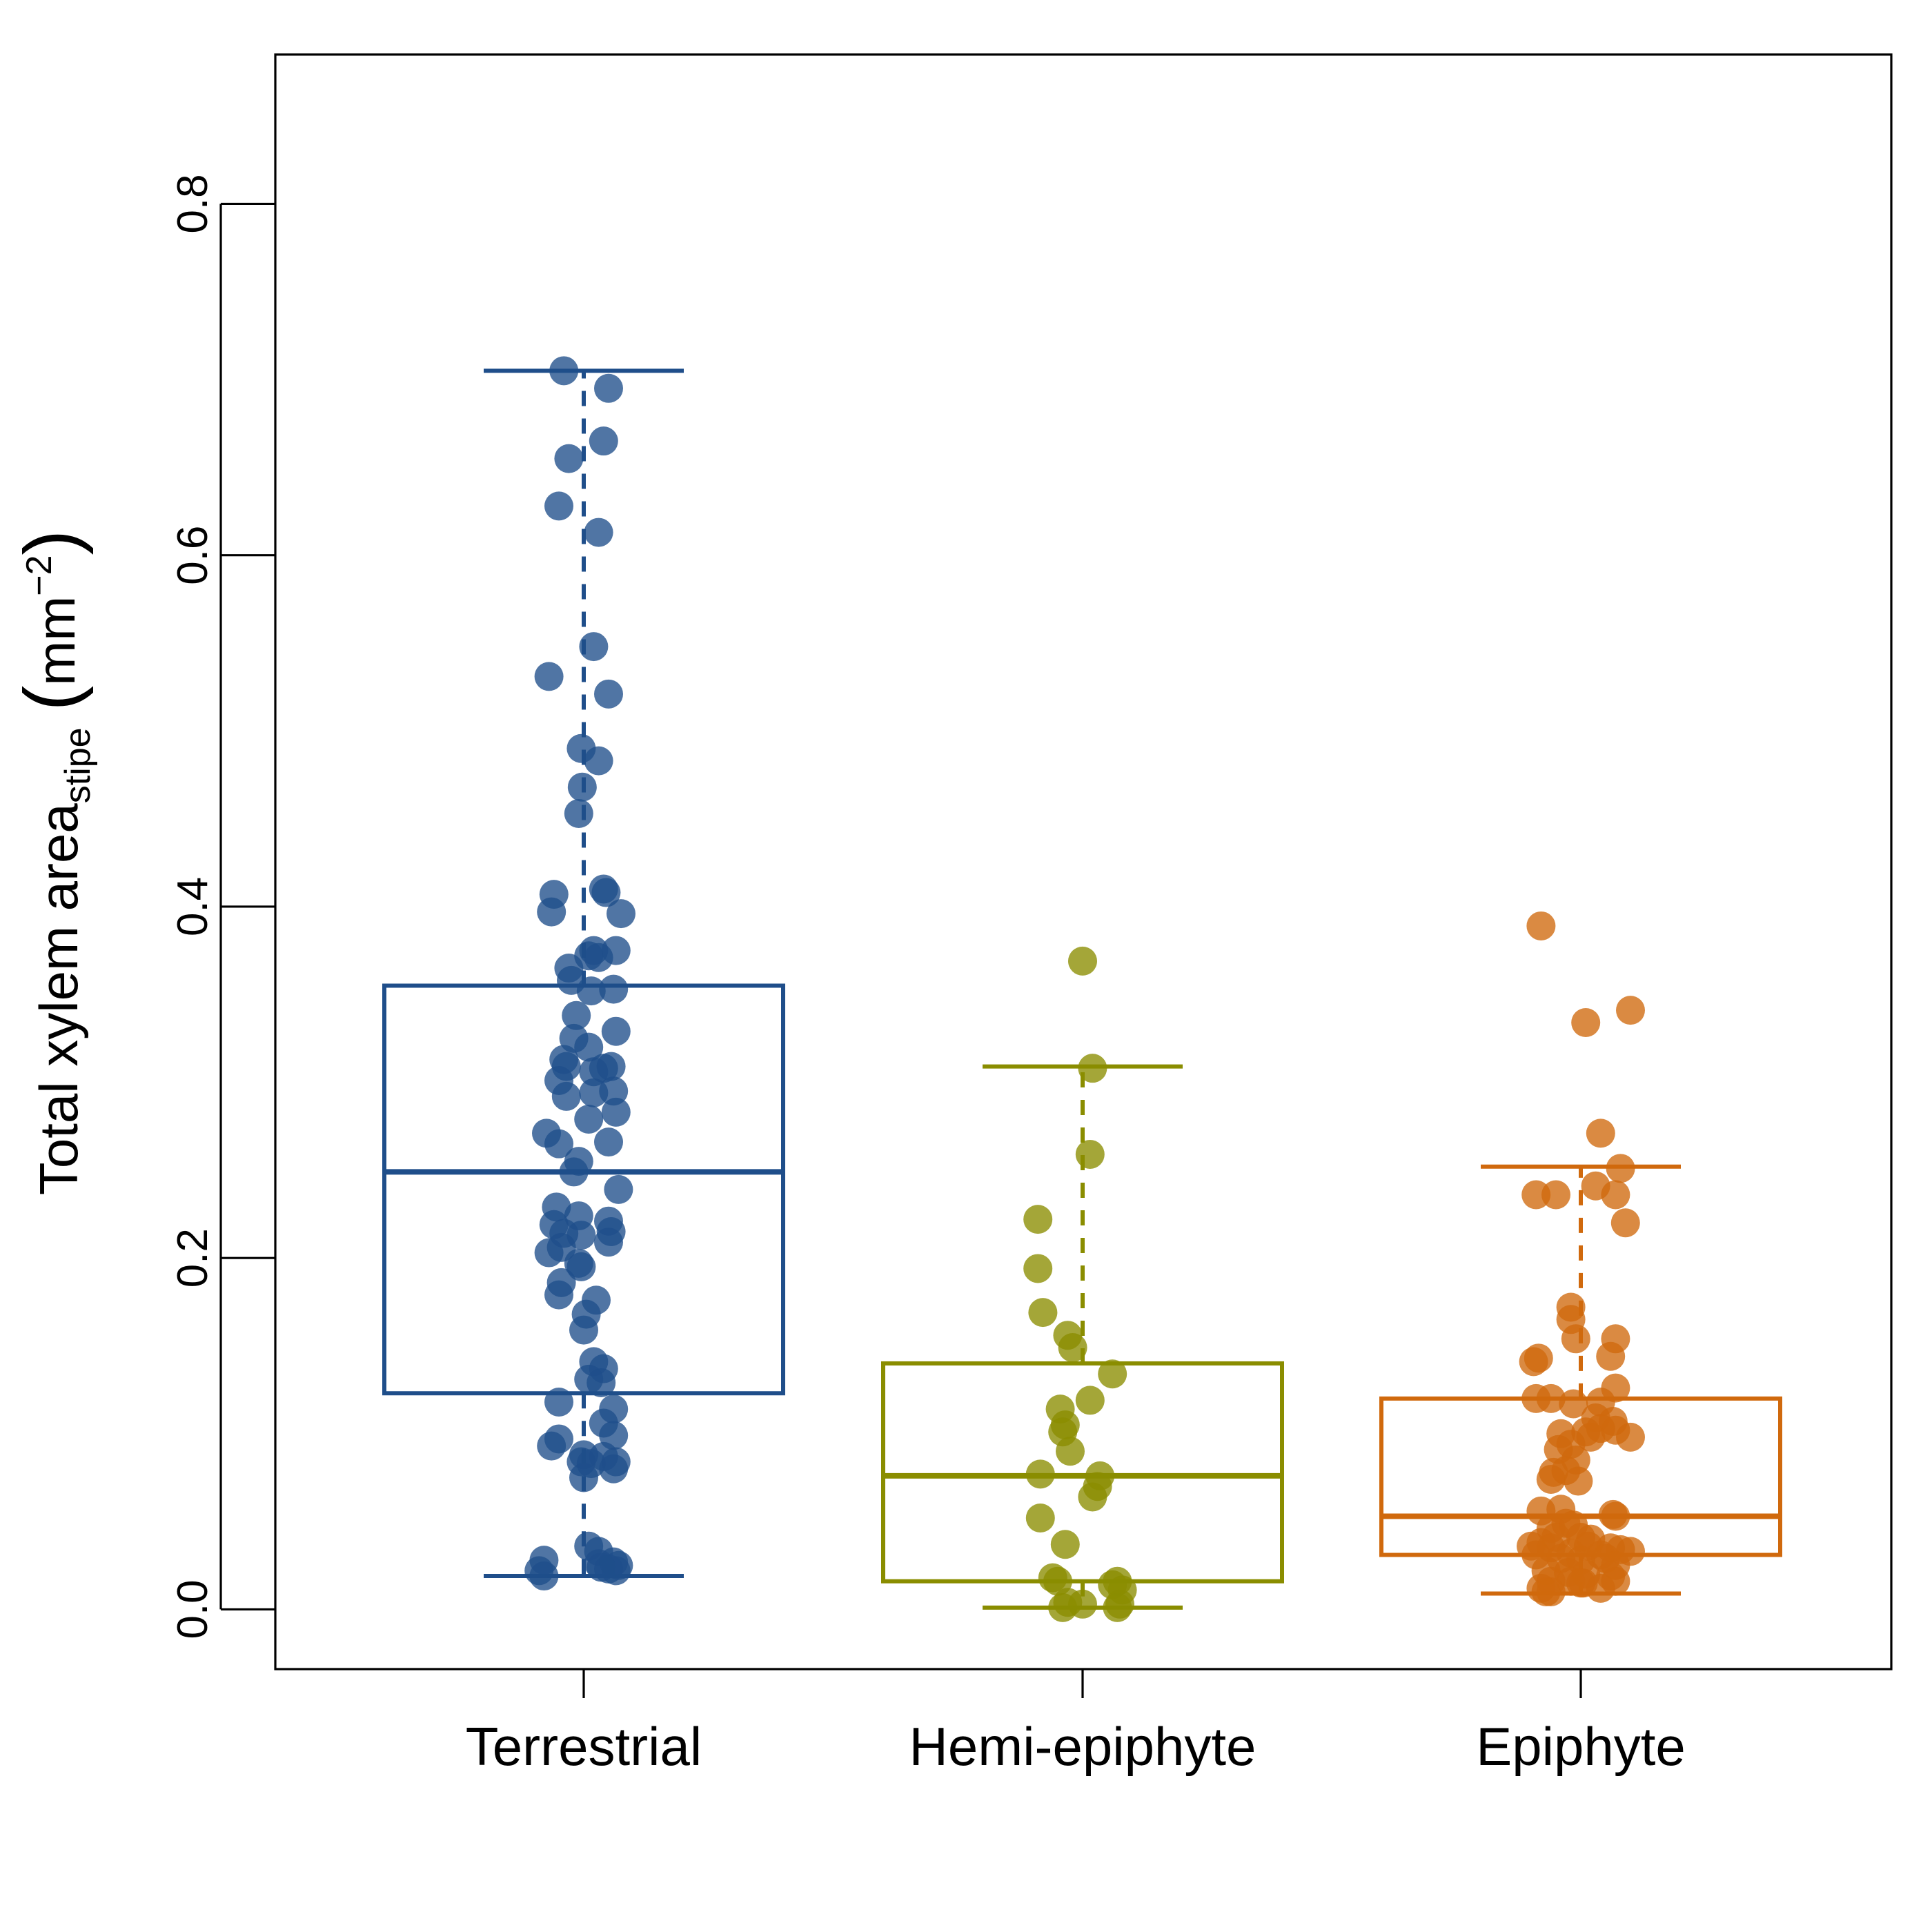 The image size is (1932, 1932). What do you see at coordinates (583, 973) in the screenshot?
I see `group-terrestrial` at bounding box center [583, 973].